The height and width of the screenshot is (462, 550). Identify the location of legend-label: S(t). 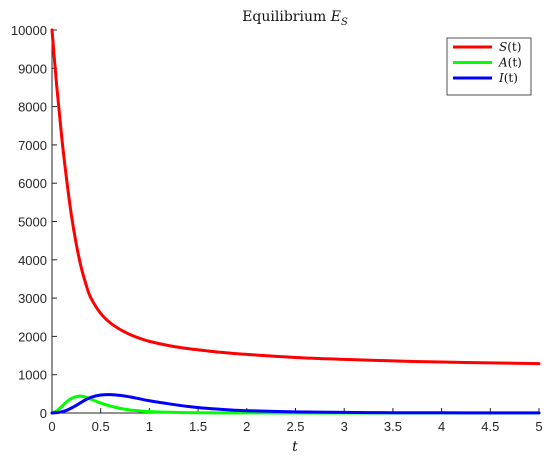
(510, 47).